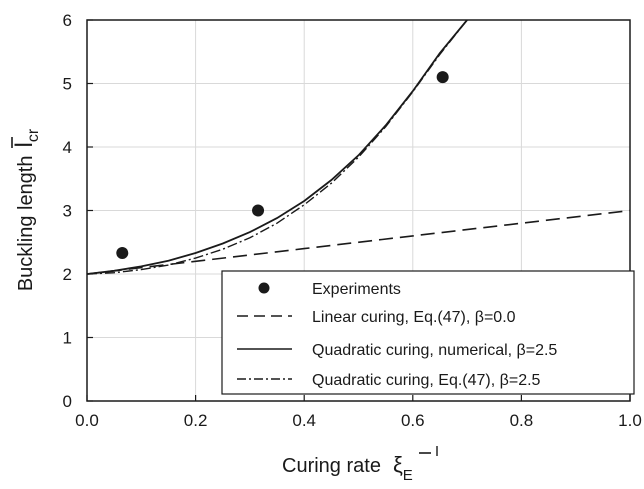 This screenshot has height=489, width=644. Describe the element at coordinates (67, 84) in the screenshot. I see `y-tick-label: 5` at that location.